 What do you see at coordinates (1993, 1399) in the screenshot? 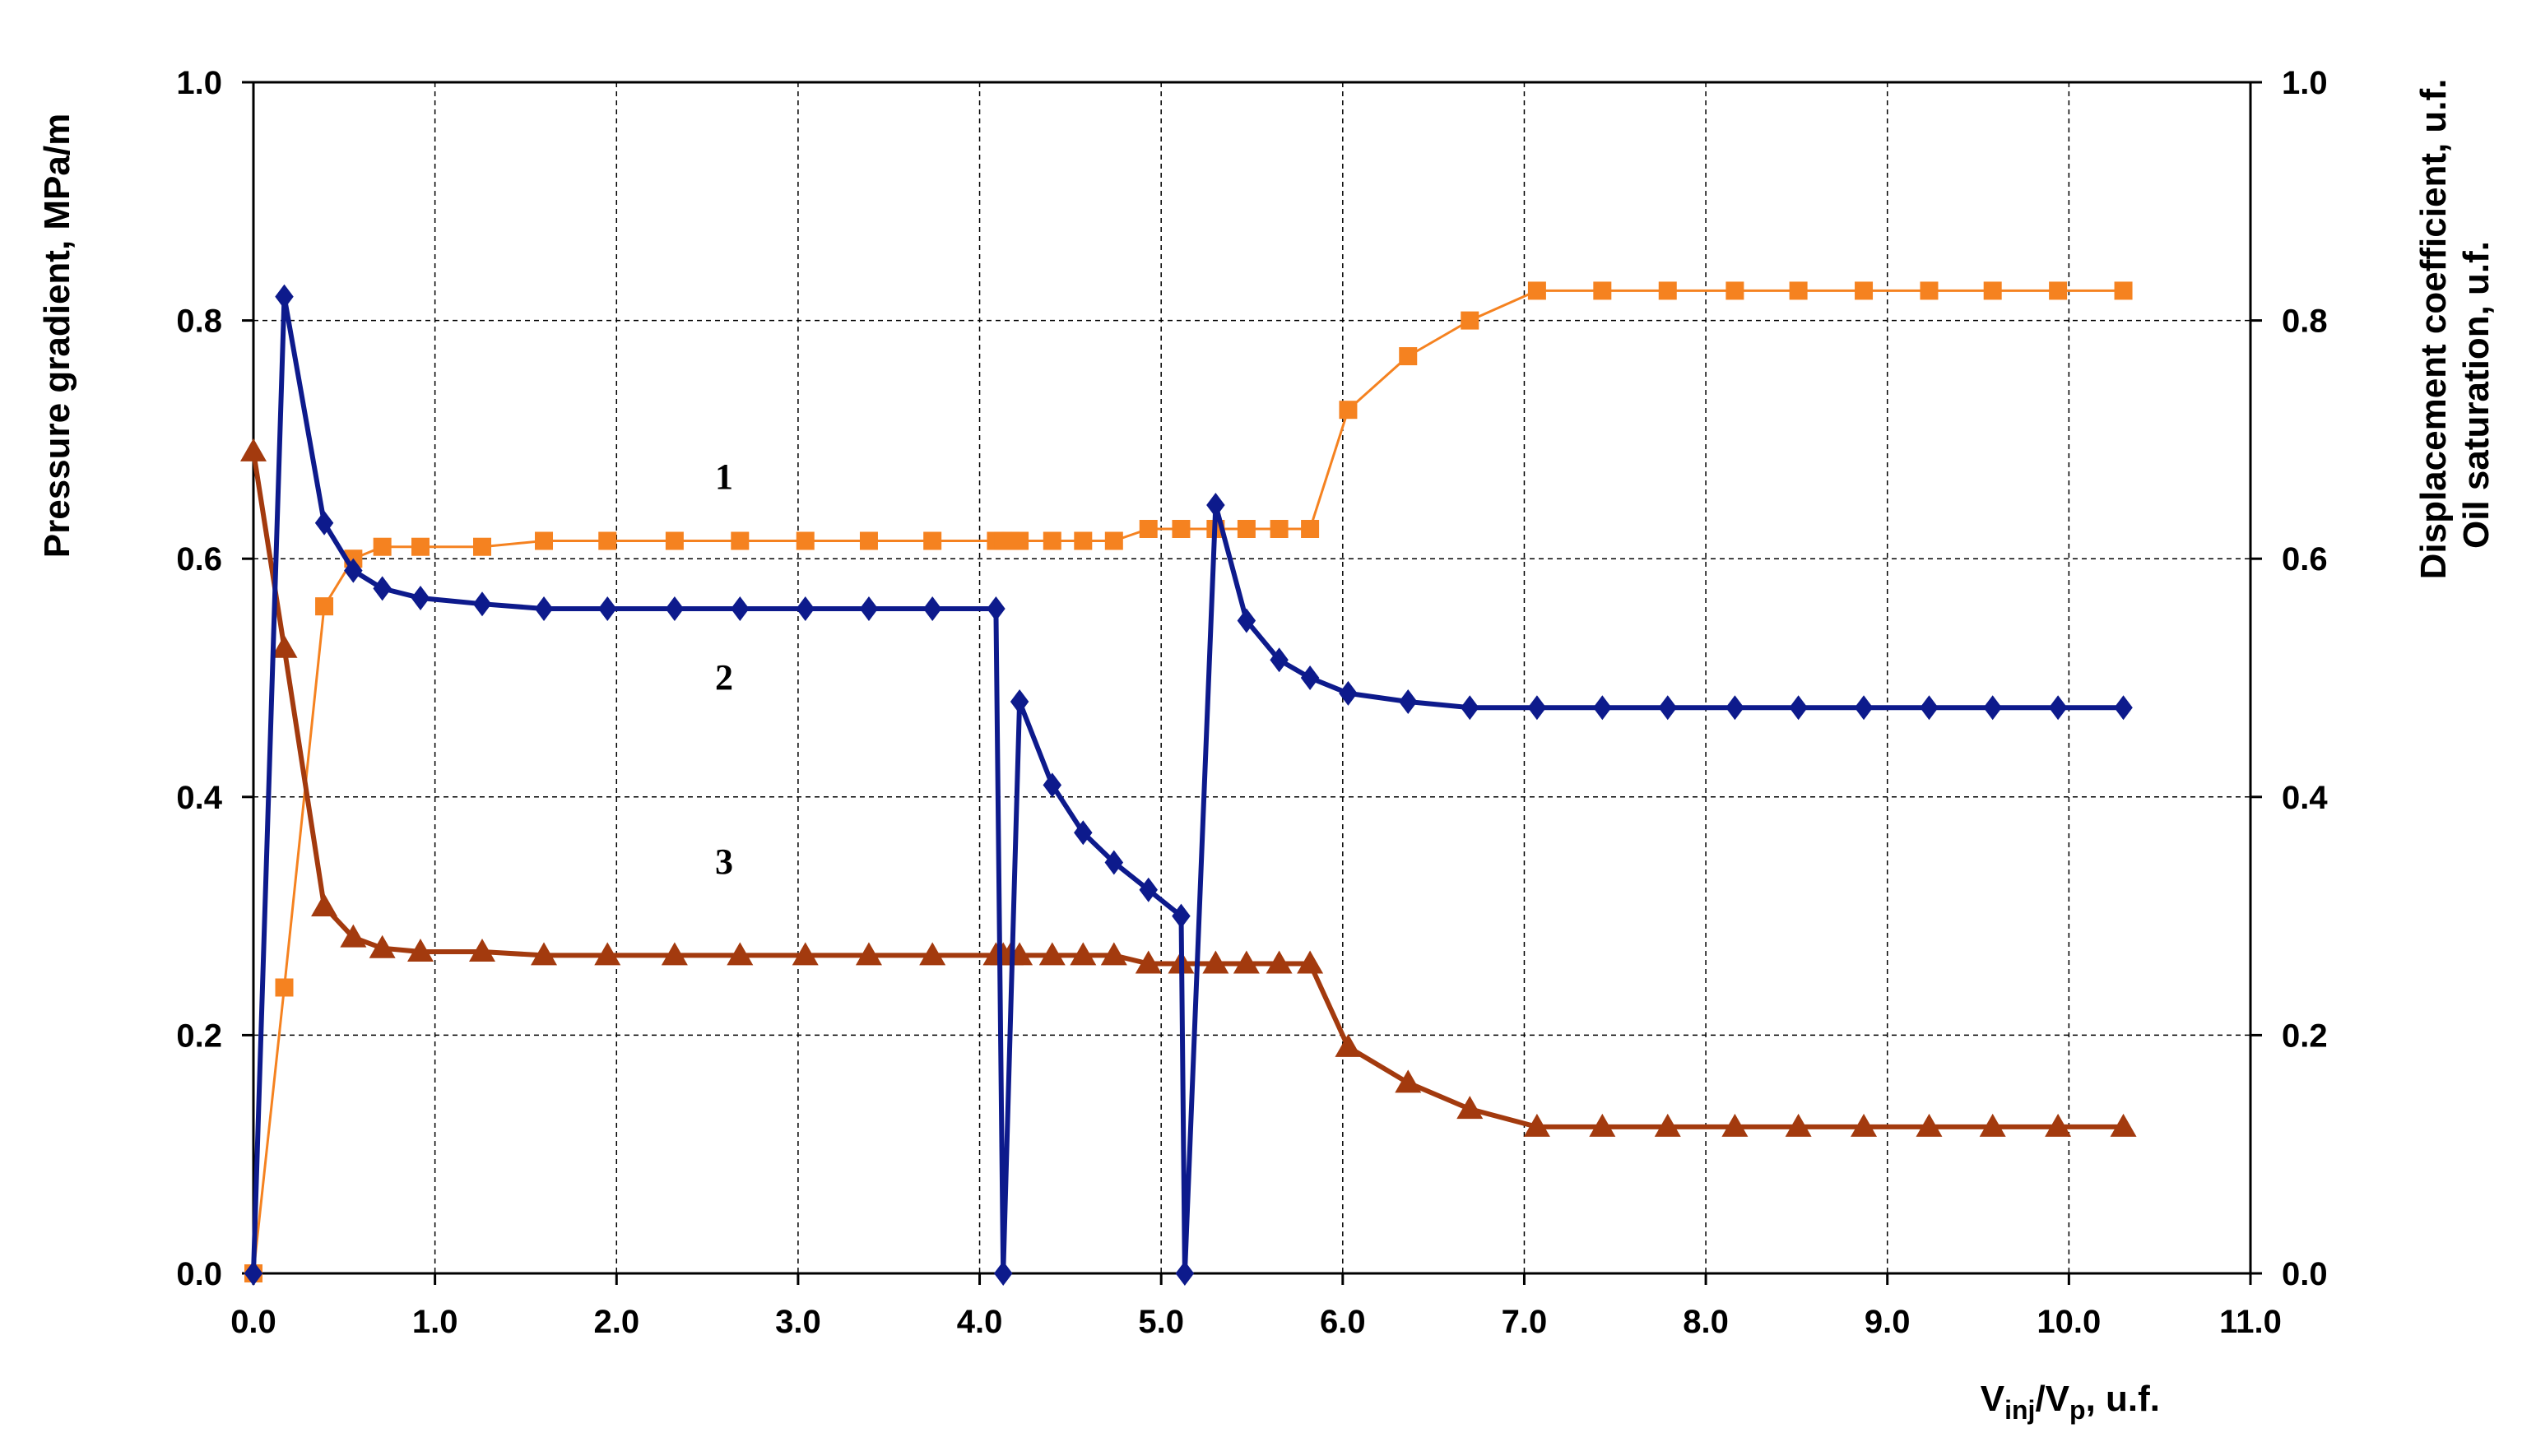
I see `x-axis-title-base: V` at bounding box center [1993, 1399].